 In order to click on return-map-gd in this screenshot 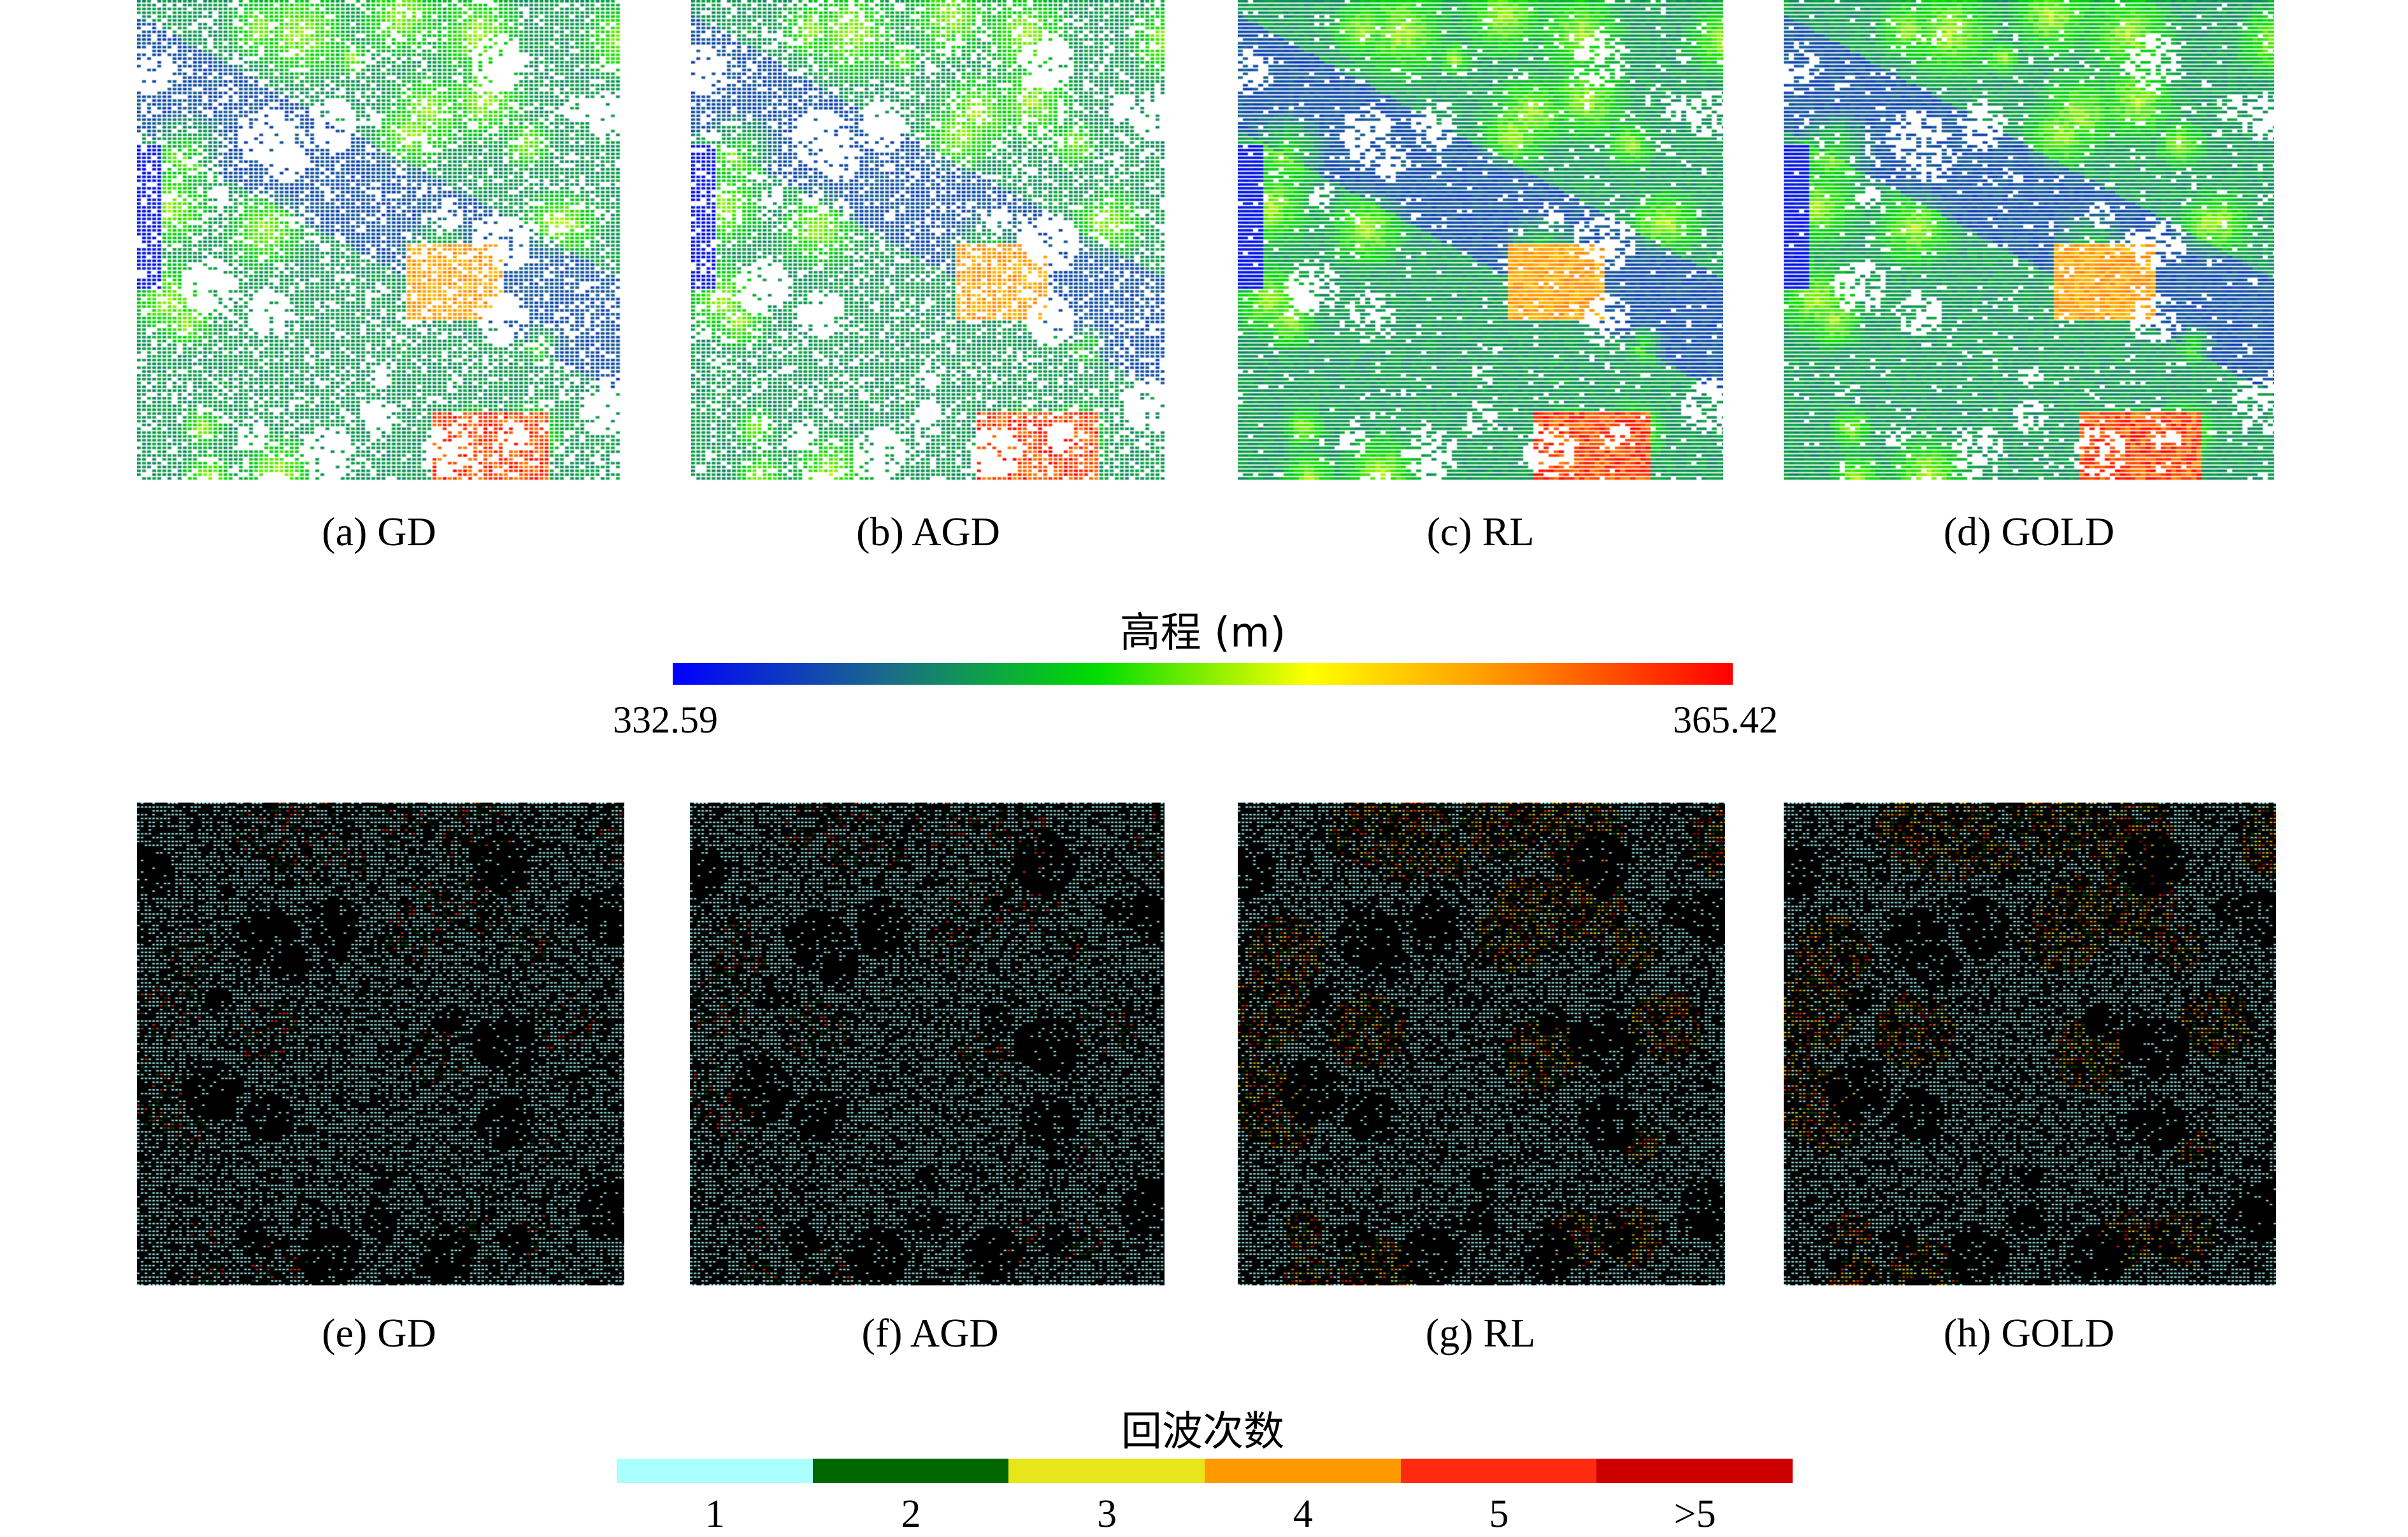, I will do `click(380, 1044)`.